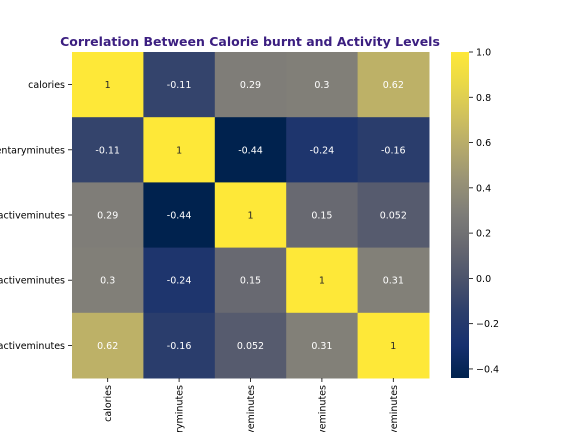 This screenshot has height=432, width=576. What do you see at coordinates (32, 150) in the screenshot?
I see `row-label: sedentaryminutes` at bounding box center [32, 150].